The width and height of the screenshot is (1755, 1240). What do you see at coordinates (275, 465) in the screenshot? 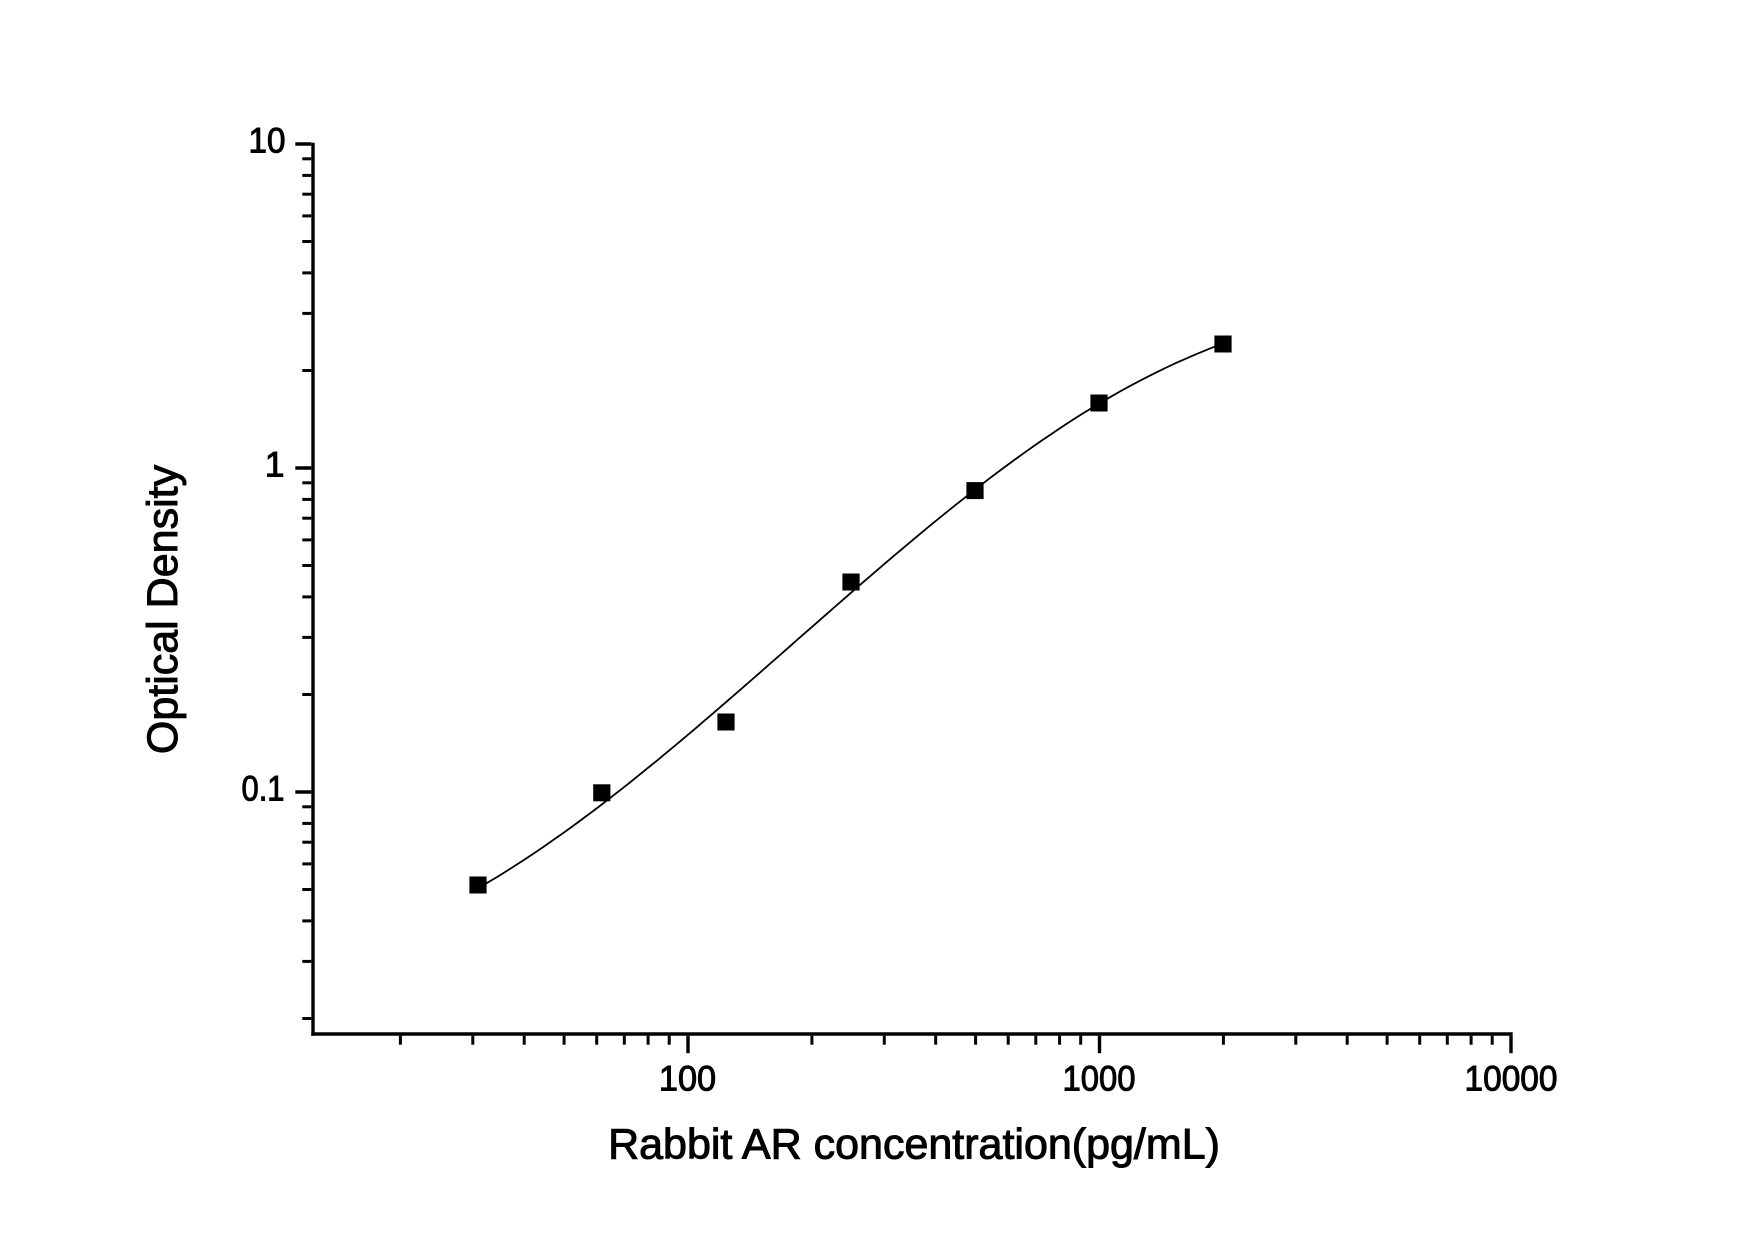
I see `svg-text: 1` at bounding box center [275, 465].